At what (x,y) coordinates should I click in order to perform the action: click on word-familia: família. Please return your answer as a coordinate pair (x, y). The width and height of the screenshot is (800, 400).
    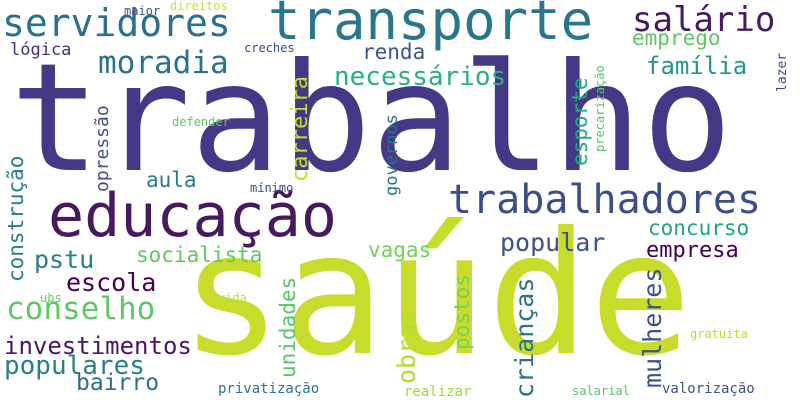
    Looking at the image, I should click on (697, 66).